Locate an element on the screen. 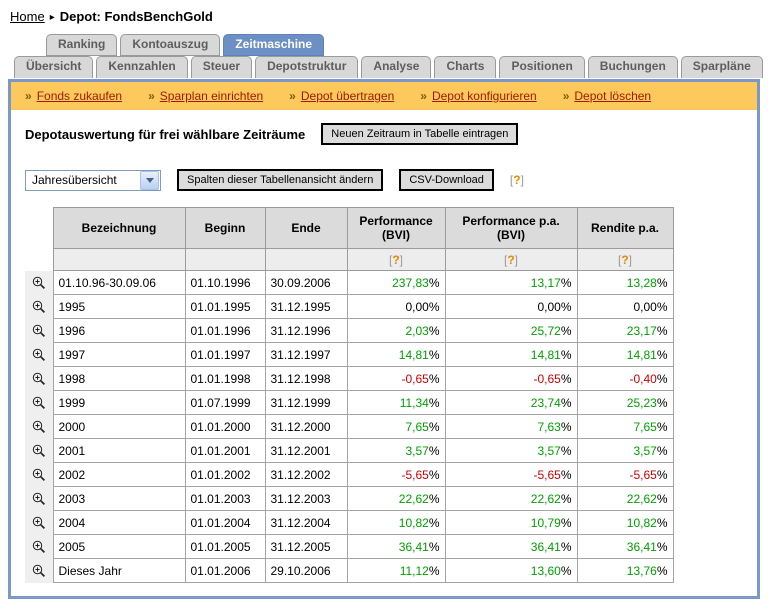 The height and width of the screenshot is (606, 768). cell-performance: 11,12% is located at coordinates (396, 570).